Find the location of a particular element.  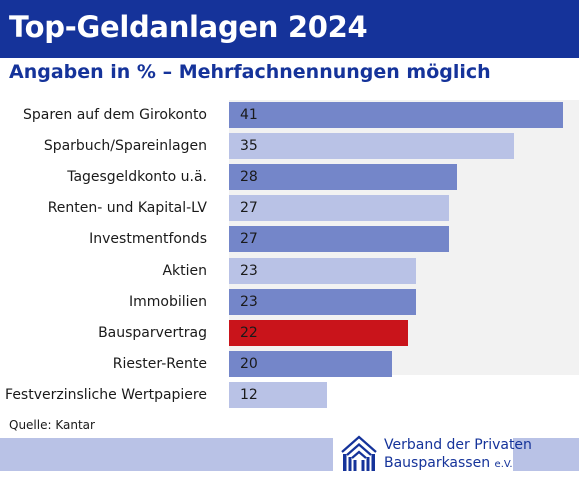

category-label: Renten- und Kapital-LV is located at coordinates (127, 208).